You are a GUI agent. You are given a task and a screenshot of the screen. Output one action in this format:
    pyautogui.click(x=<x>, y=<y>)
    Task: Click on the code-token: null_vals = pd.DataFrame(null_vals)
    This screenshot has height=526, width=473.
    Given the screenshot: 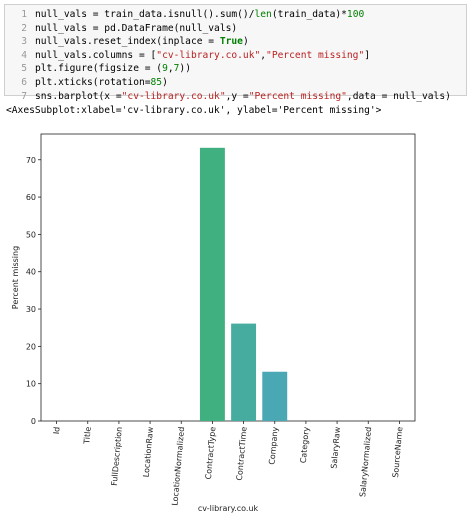 What is the action you would take?
    pyautogui.click(x=136, y=28)
    